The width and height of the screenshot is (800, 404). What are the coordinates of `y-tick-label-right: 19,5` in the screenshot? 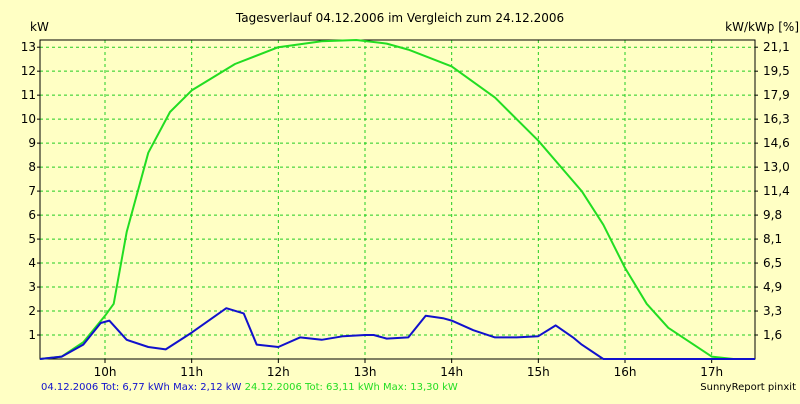 It's located at (776, 71).